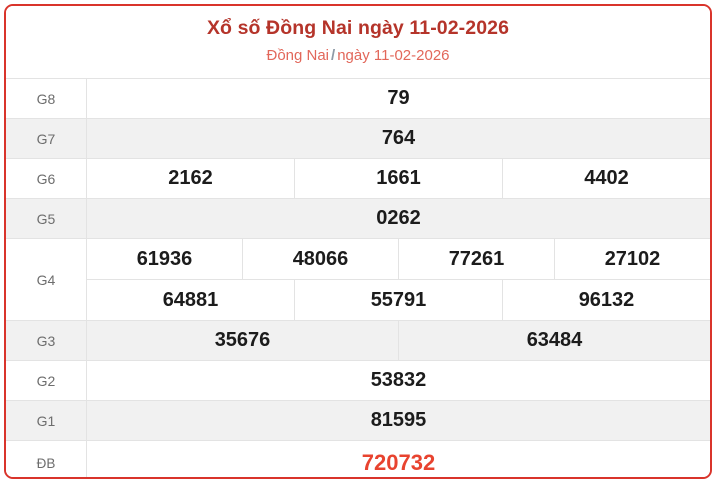  Describe the element at coordinates (46, 98) in the screenshot. I see `prize-label-g8: G8` at that location.